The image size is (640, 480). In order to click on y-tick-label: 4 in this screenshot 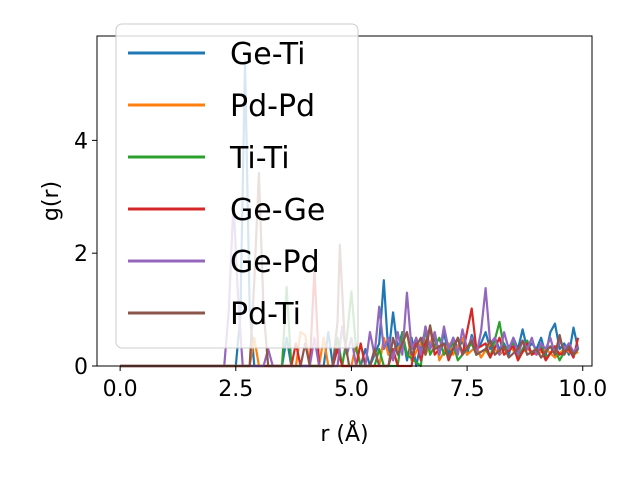, I will do `click(81, 141)`.